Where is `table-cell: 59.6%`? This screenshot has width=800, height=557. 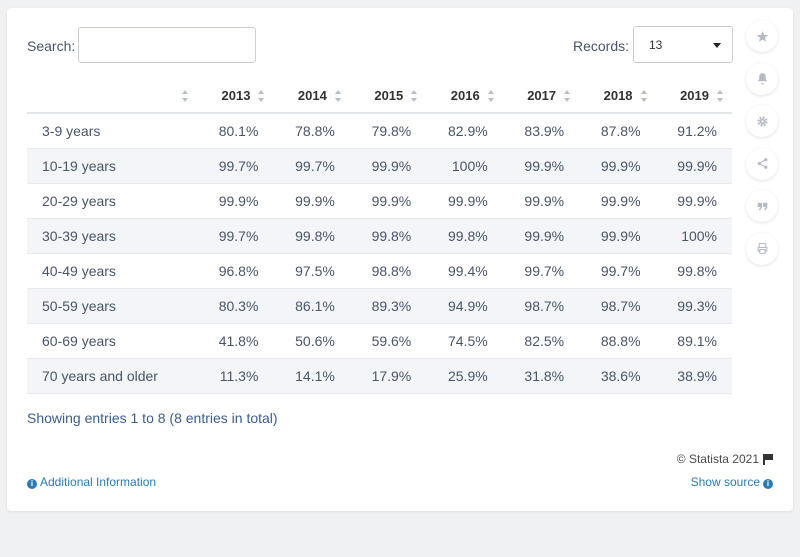 table-cell: 59.6% is located at coordinates (388, 341).